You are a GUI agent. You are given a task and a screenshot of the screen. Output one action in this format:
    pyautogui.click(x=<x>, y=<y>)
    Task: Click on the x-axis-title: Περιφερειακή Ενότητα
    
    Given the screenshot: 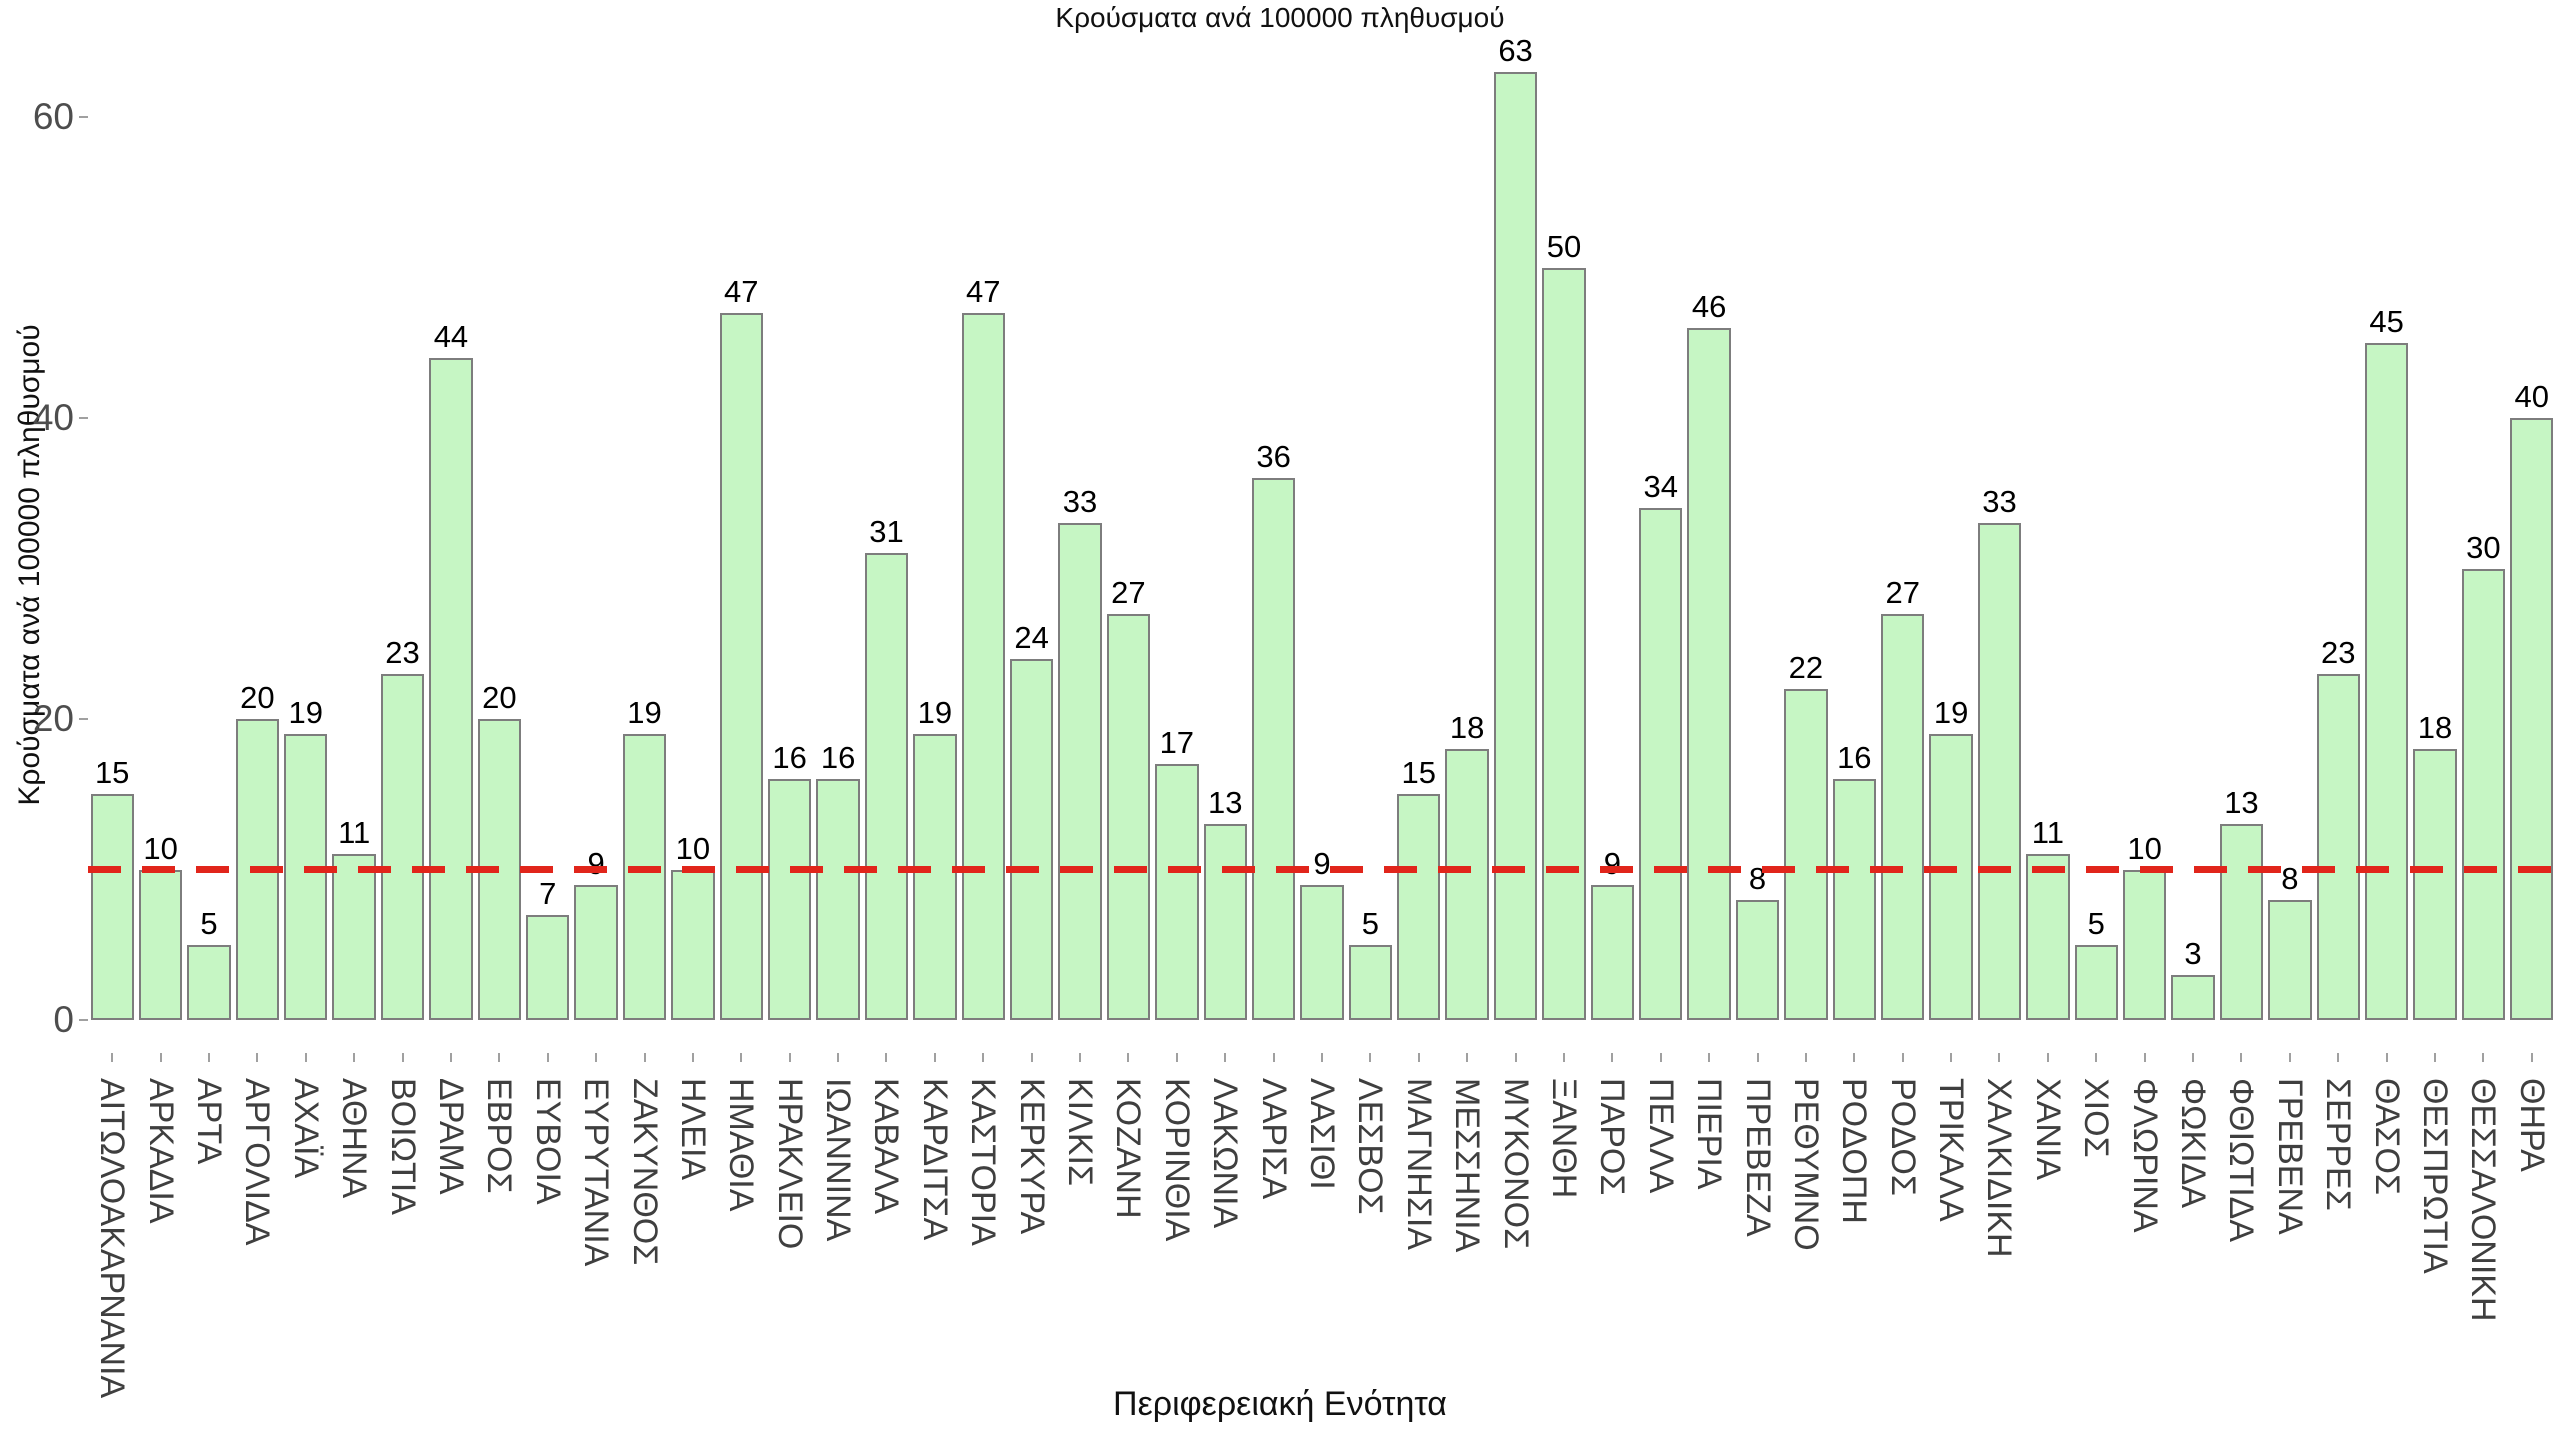 What is the action you would take?
    pyautogui.click(x=1280, y=1404)
    